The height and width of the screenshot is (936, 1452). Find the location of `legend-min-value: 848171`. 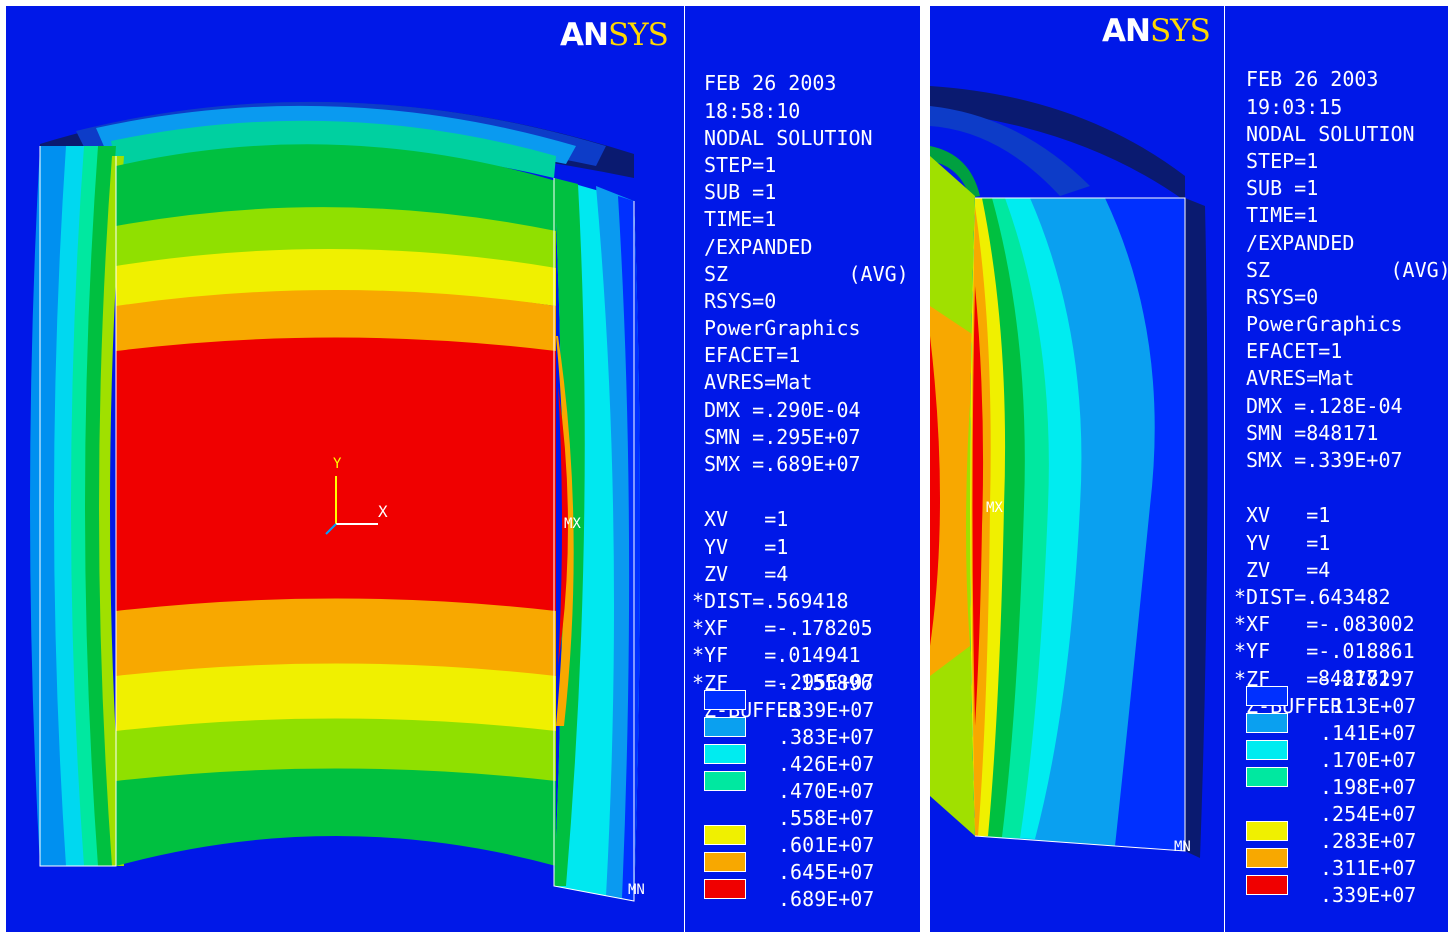

legend-min-value: 848171 is located at coordinates (1354, 678).